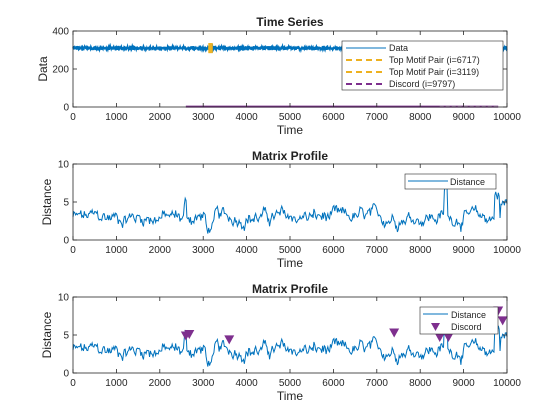  What do you see at coordinates (333, 117) in the screenshot?
I see `panel-1-xtick-label: 6000` at bounding box center [333, 117].